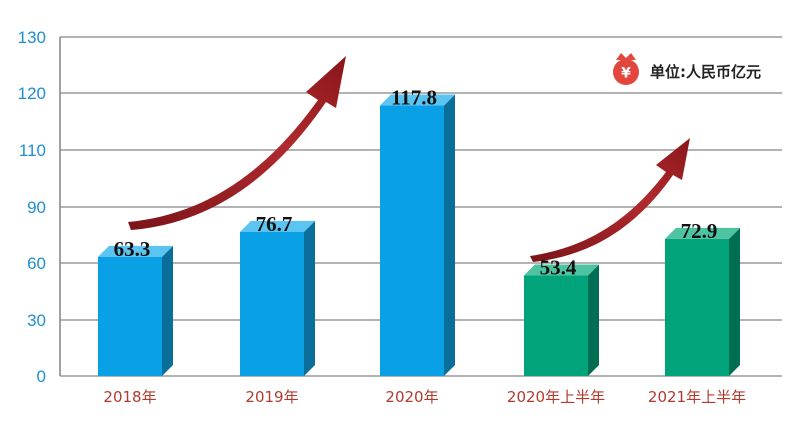  Describe the element at coordinates (36, 207) in the screenshot. I see `y-tick-label: 90` at that location.